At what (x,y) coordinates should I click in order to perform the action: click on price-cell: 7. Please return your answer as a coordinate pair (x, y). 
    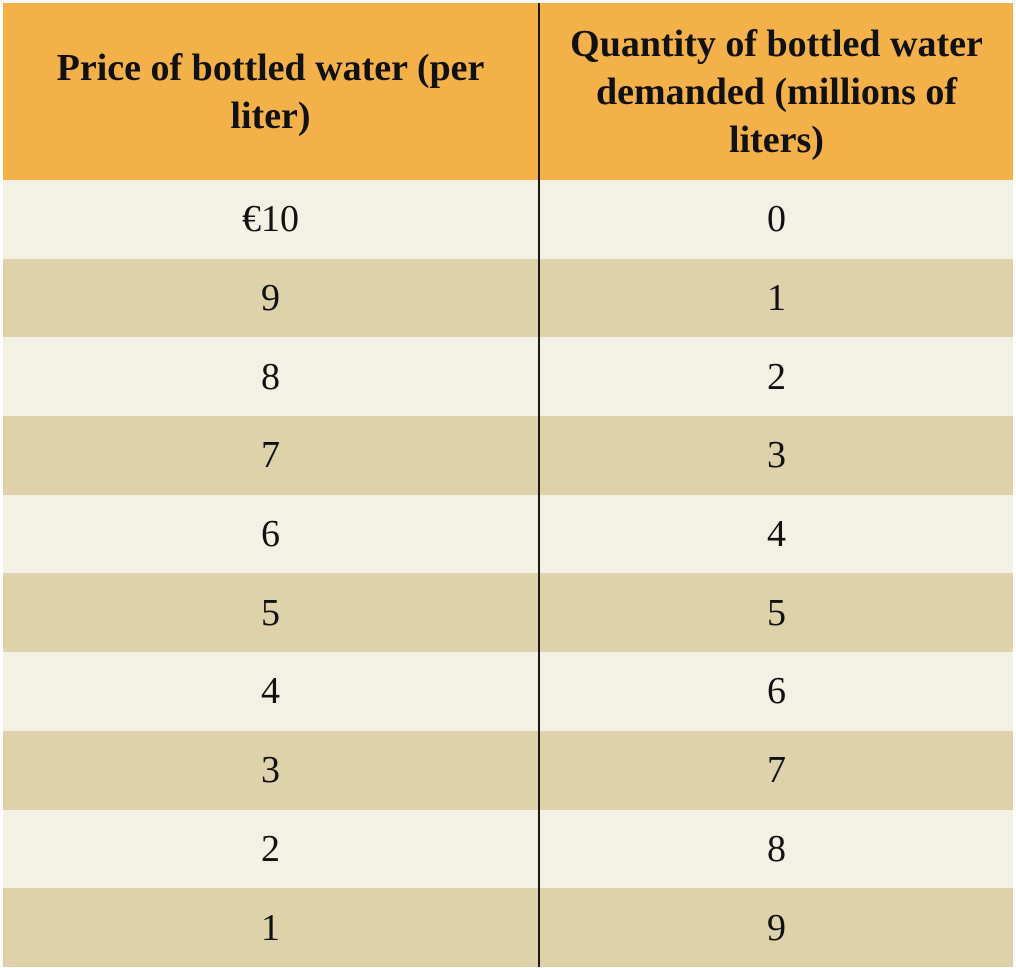
    Looking at the image, I should click on (271, 455).